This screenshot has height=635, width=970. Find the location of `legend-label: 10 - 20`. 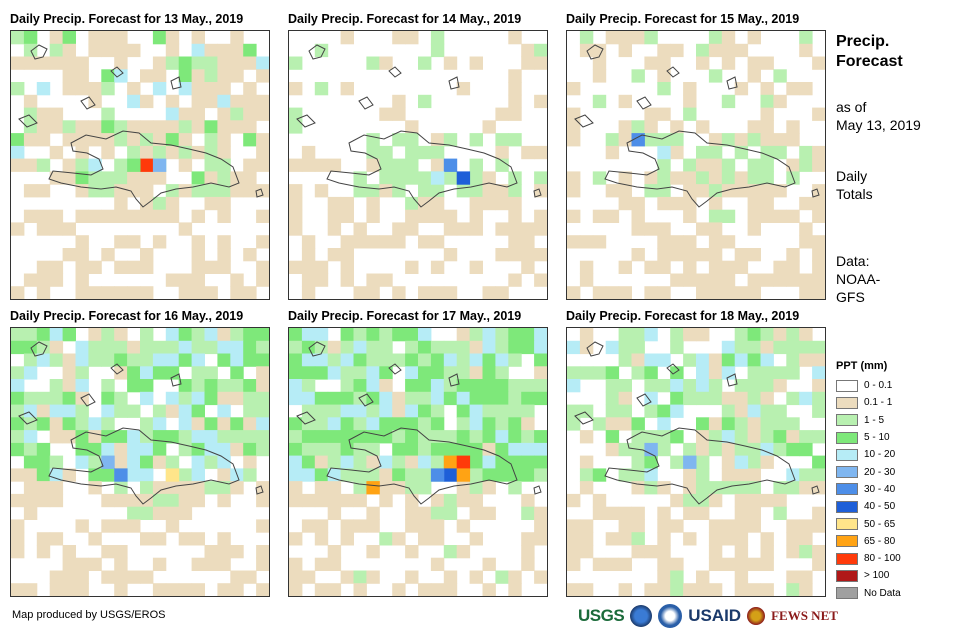

legend-label: 10 - 20 is located at coordinates (880, 455).